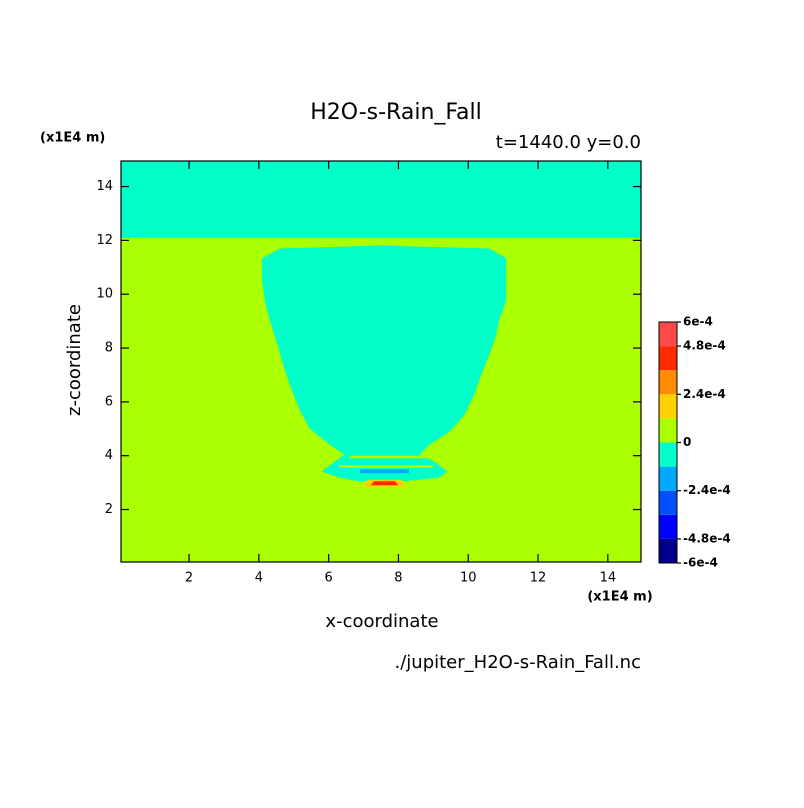 The height and width of the screenshot is (808, 804). I want to click on y-unit: (x1E4 m), so click(72, 138).